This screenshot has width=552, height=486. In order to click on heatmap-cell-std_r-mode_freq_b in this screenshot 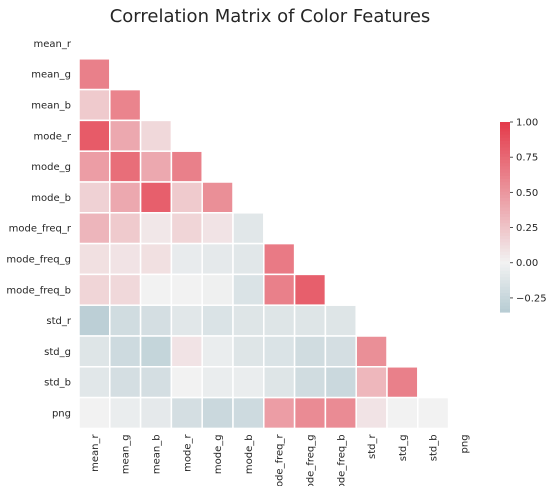, I will do `click(340, 320)`.